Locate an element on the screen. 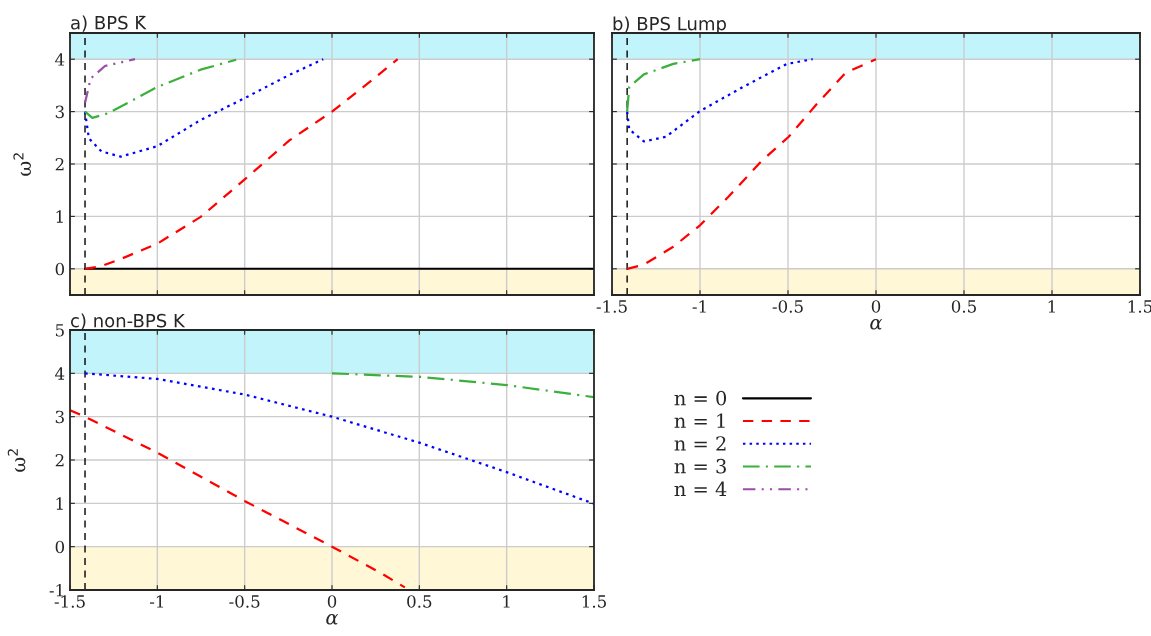 The image size is (1151, 636). y-tick-label: 5 is located at coordinates (59, 330).